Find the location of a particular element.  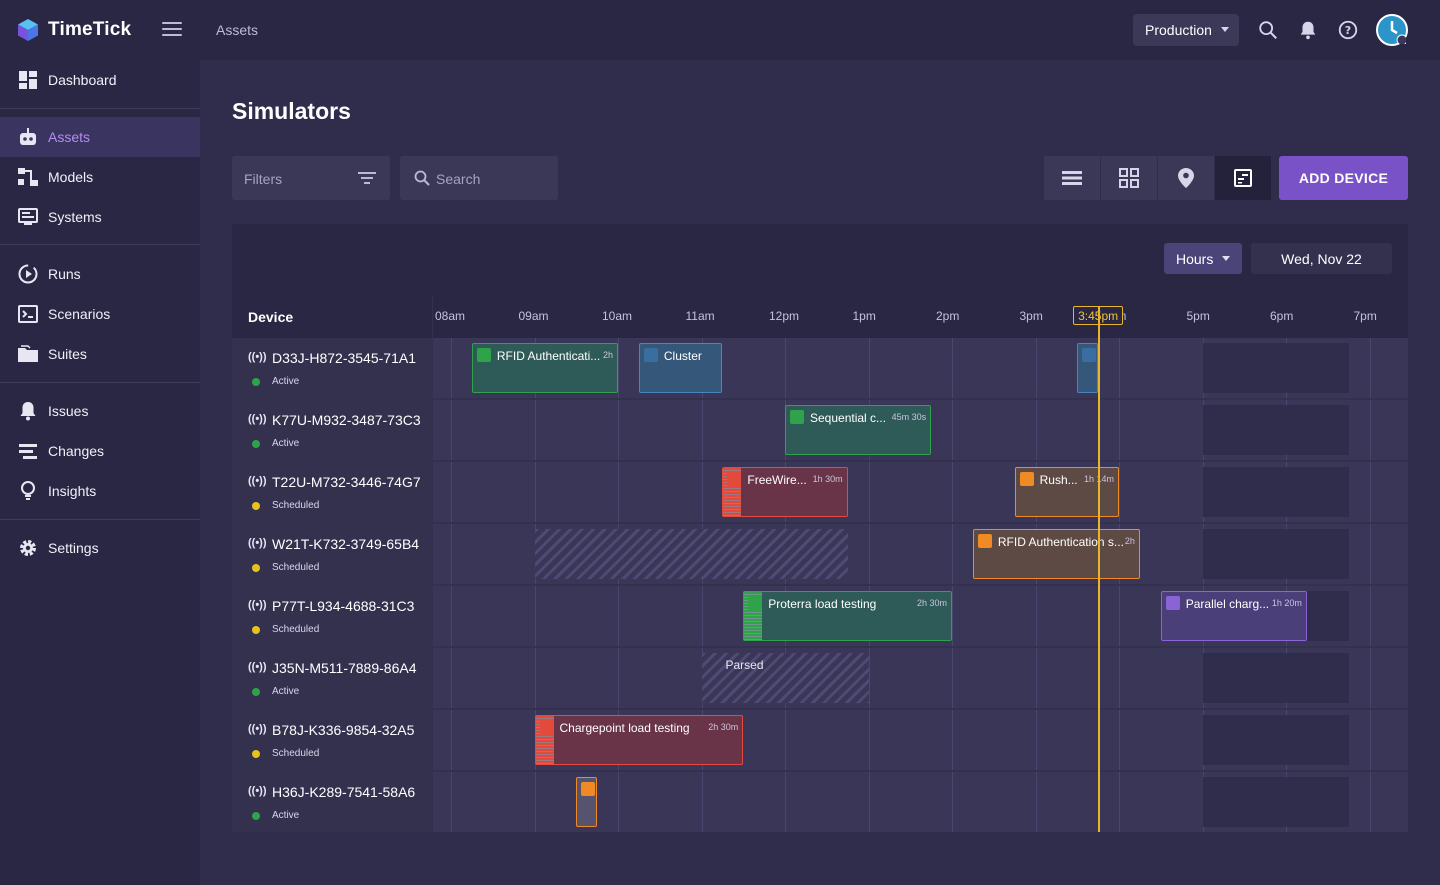

grid-icon is located at coordinates (1129, 178).